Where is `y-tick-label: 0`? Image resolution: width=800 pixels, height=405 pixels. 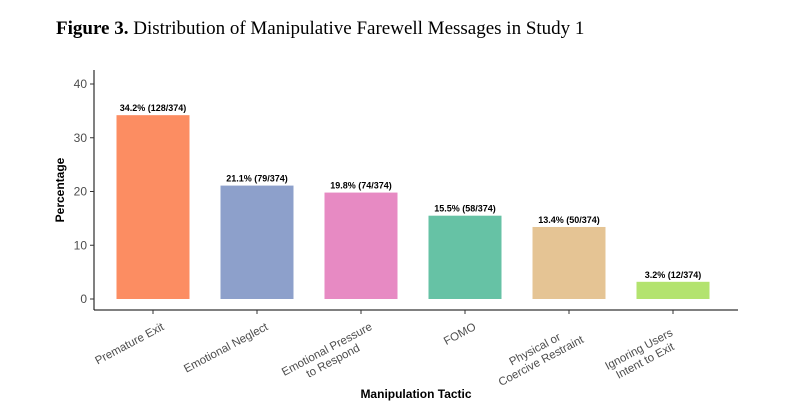
y-tick-label: 0 is located at coordinates (83, 299).